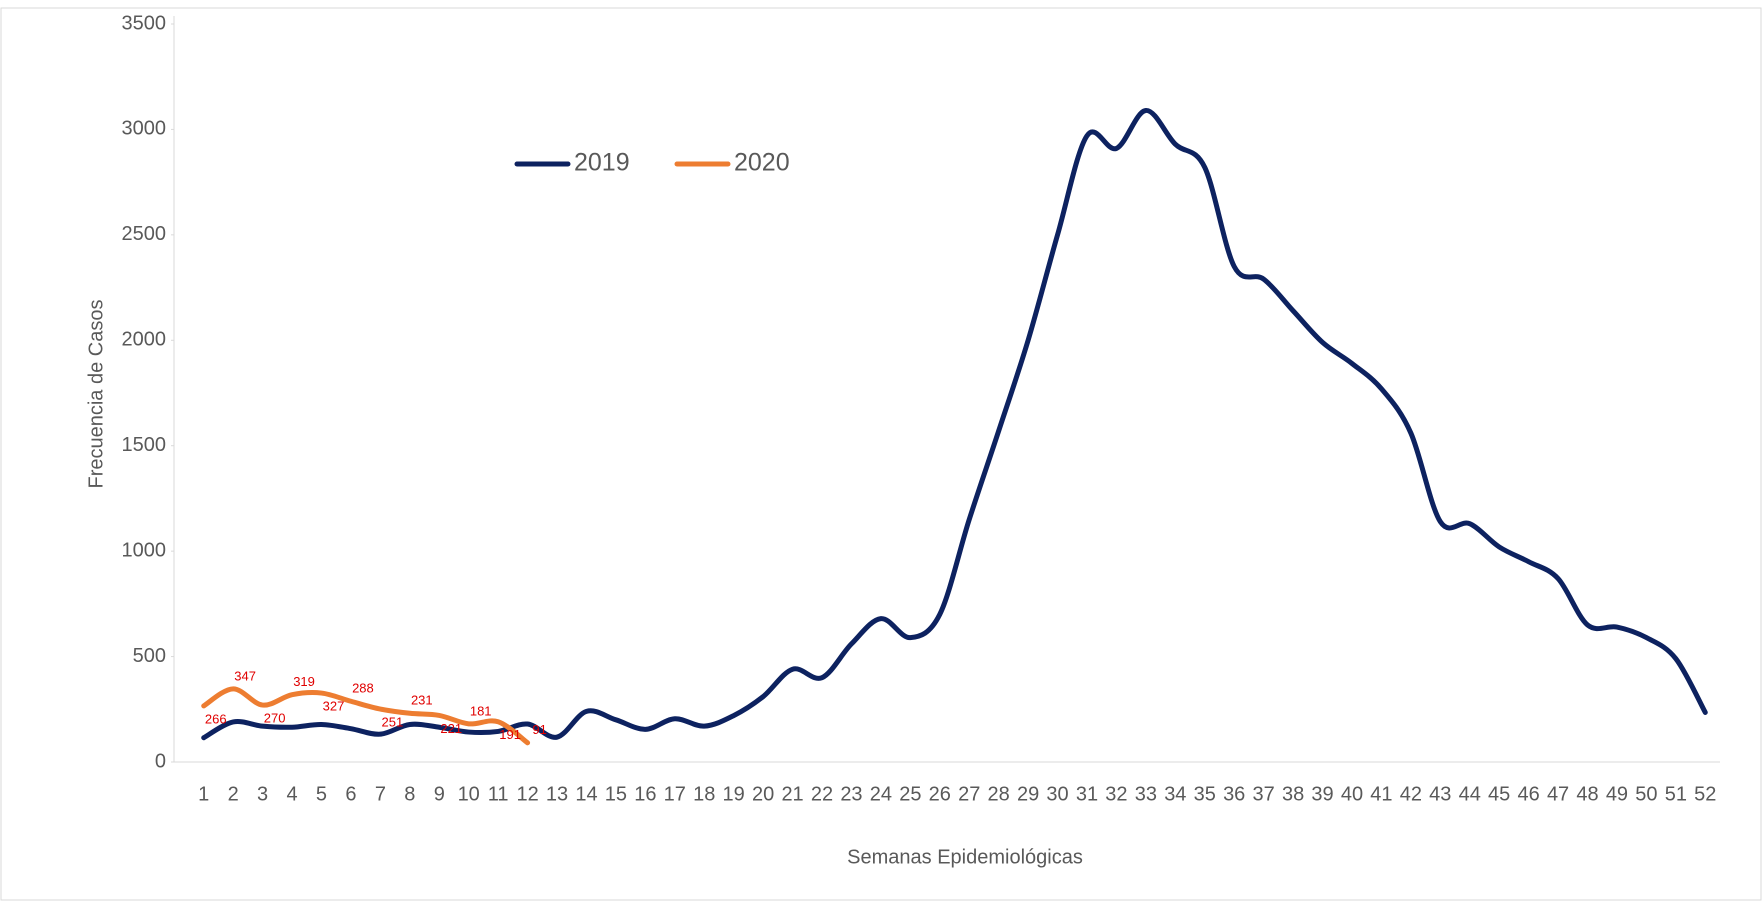  What do you see at coordinates (262, 794) in the screenshot?
I see `x-tick-label: 3` at bounding box center [262, 794].